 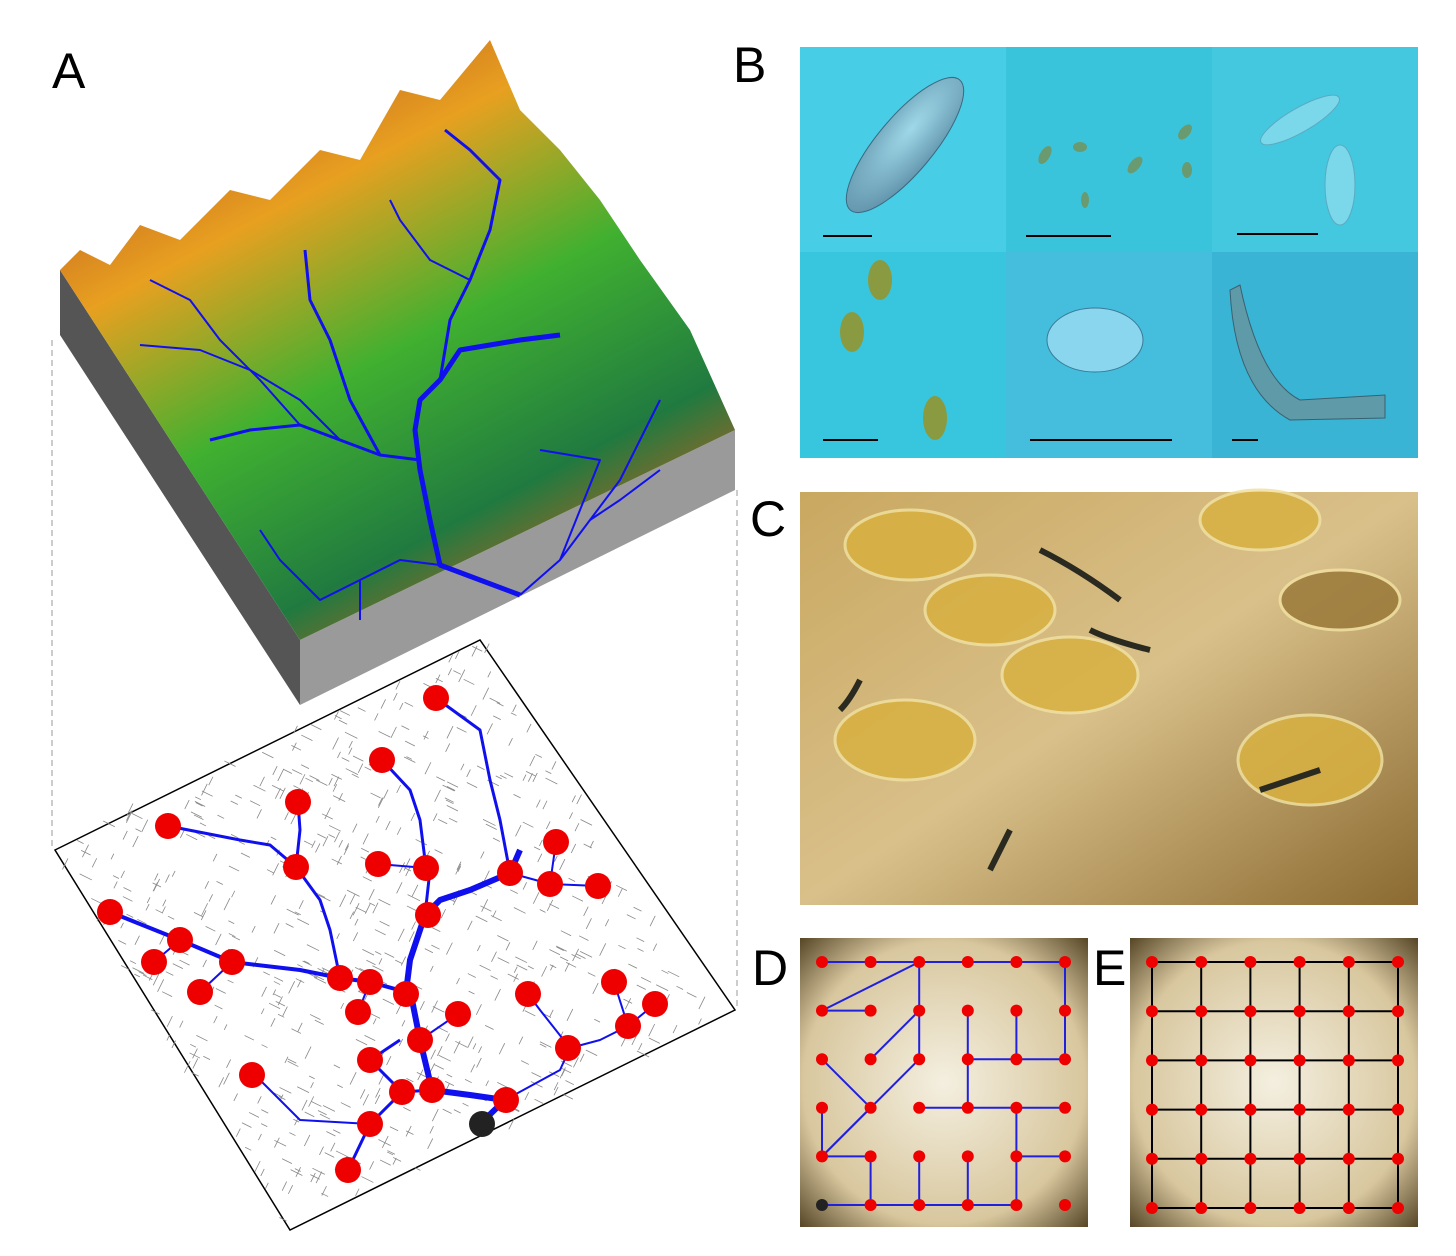 What do you see at coordinates (1080, 575) in the screenshot?
I see `tube` at bounding box center [1080, 575].